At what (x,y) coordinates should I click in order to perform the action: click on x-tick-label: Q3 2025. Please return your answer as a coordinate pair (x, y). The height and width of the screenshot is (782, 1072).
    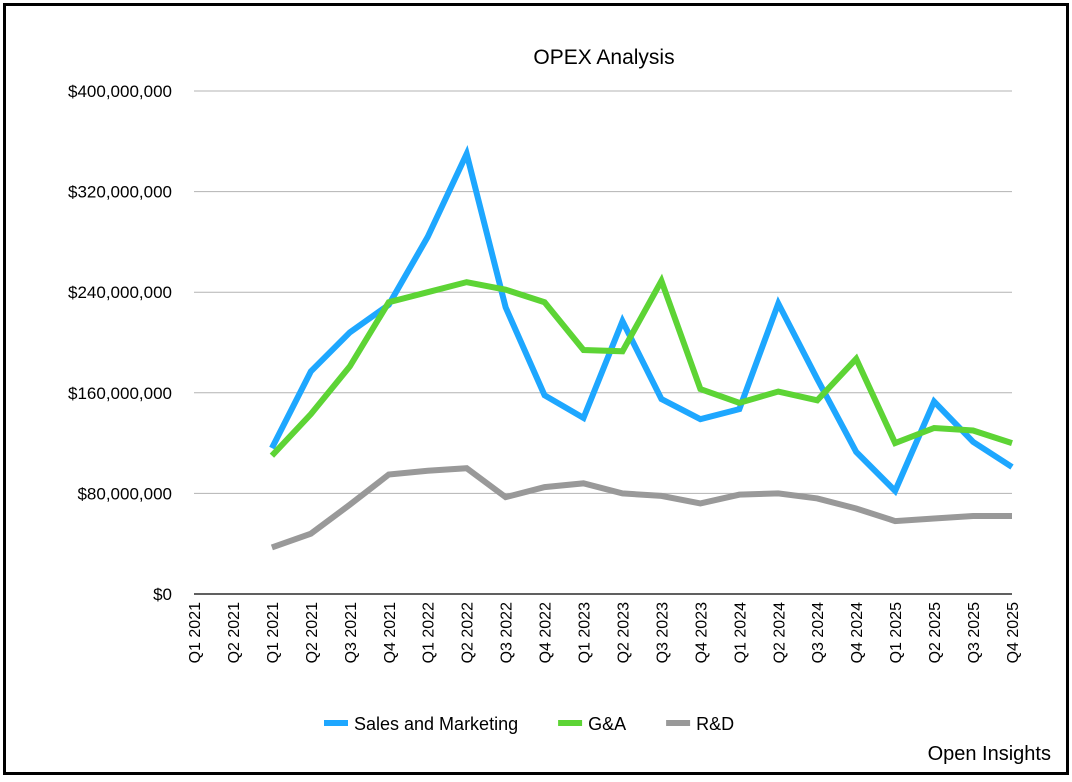
    Looking at the image, I should click on (974, 632).